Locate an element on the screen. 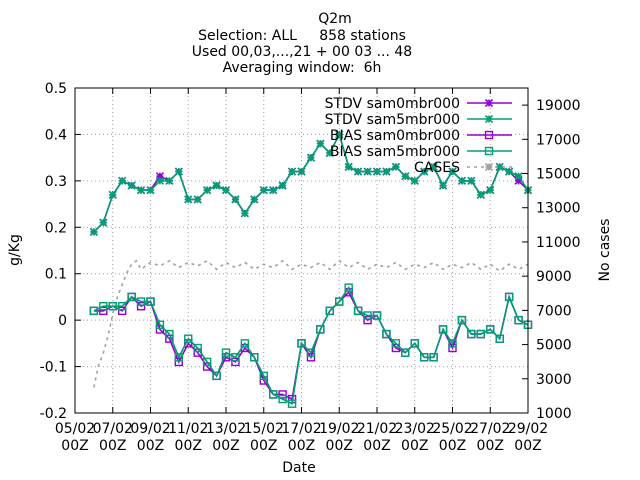 The image size is (640, 480). x-tick-label-date: 07/02 is located at coordinates (113, 429).